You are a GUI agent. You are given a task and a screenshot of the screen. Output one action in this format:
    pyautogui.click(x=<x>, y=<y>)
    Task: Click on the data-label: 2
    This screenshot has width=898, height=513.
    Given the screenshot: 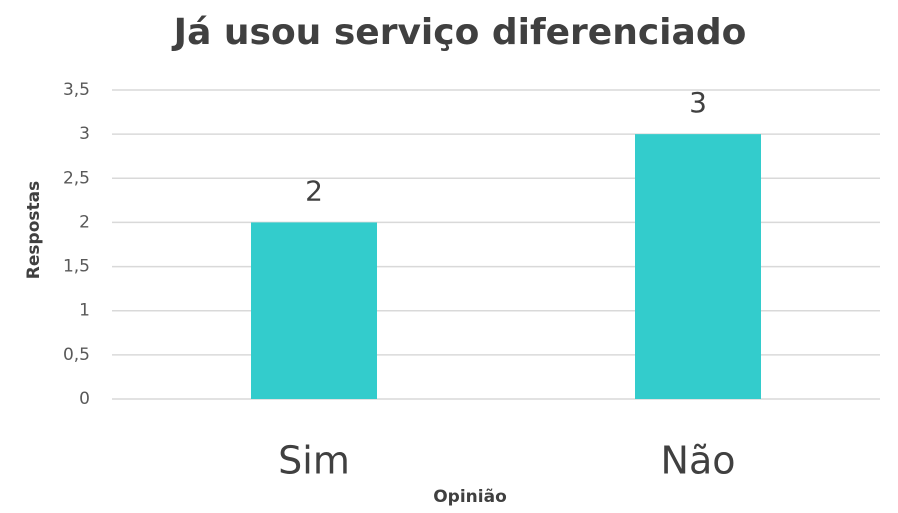 What is the action you would take?
    pyautogui.click(x=314, y=190)
    